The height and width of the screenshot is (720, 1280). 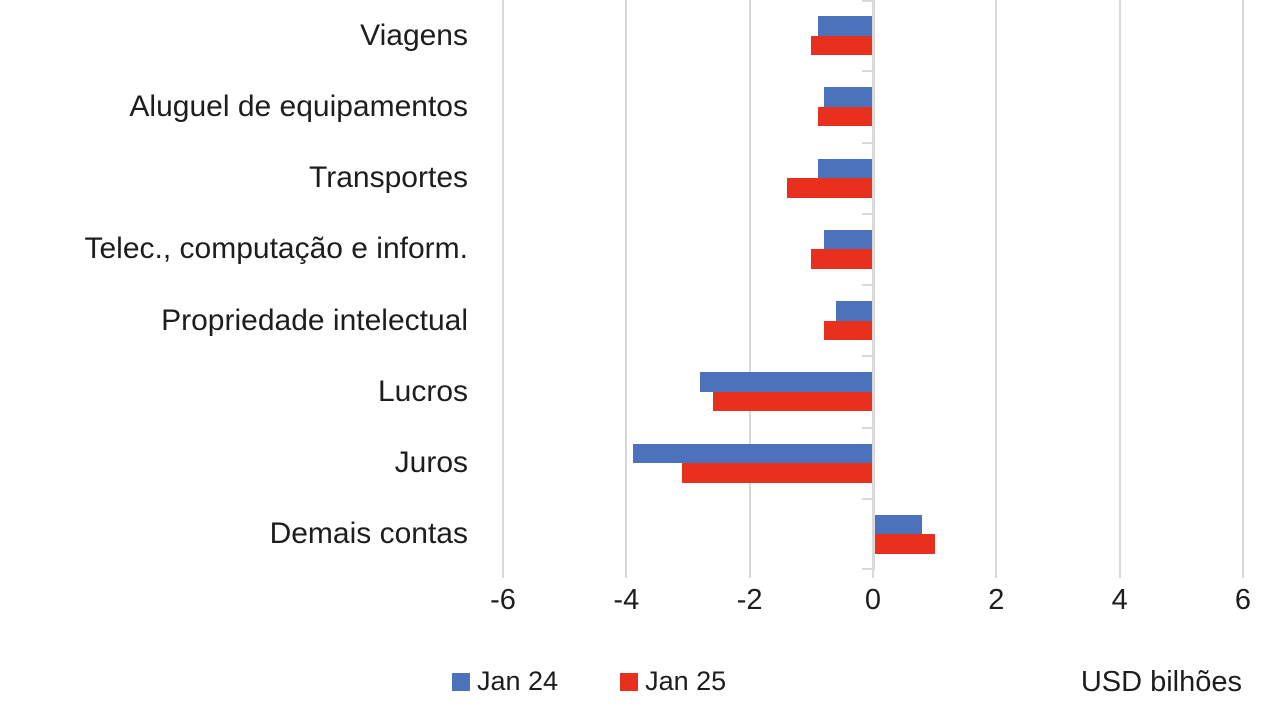 I want to click on axis-tick--6, so click(x=503, y=574).